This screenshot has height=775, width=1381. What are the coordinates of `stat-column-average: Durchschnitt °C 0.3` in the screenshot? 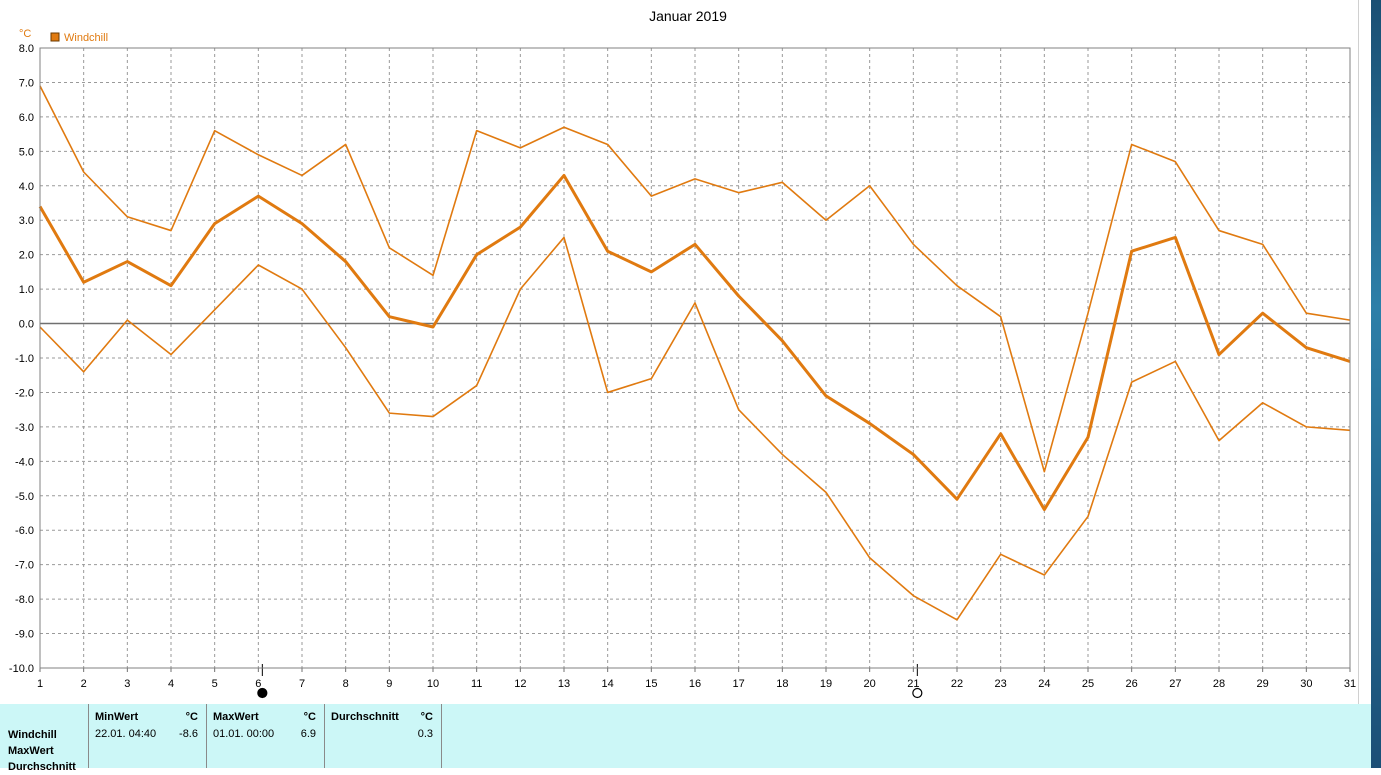 It's located at (383, 736).